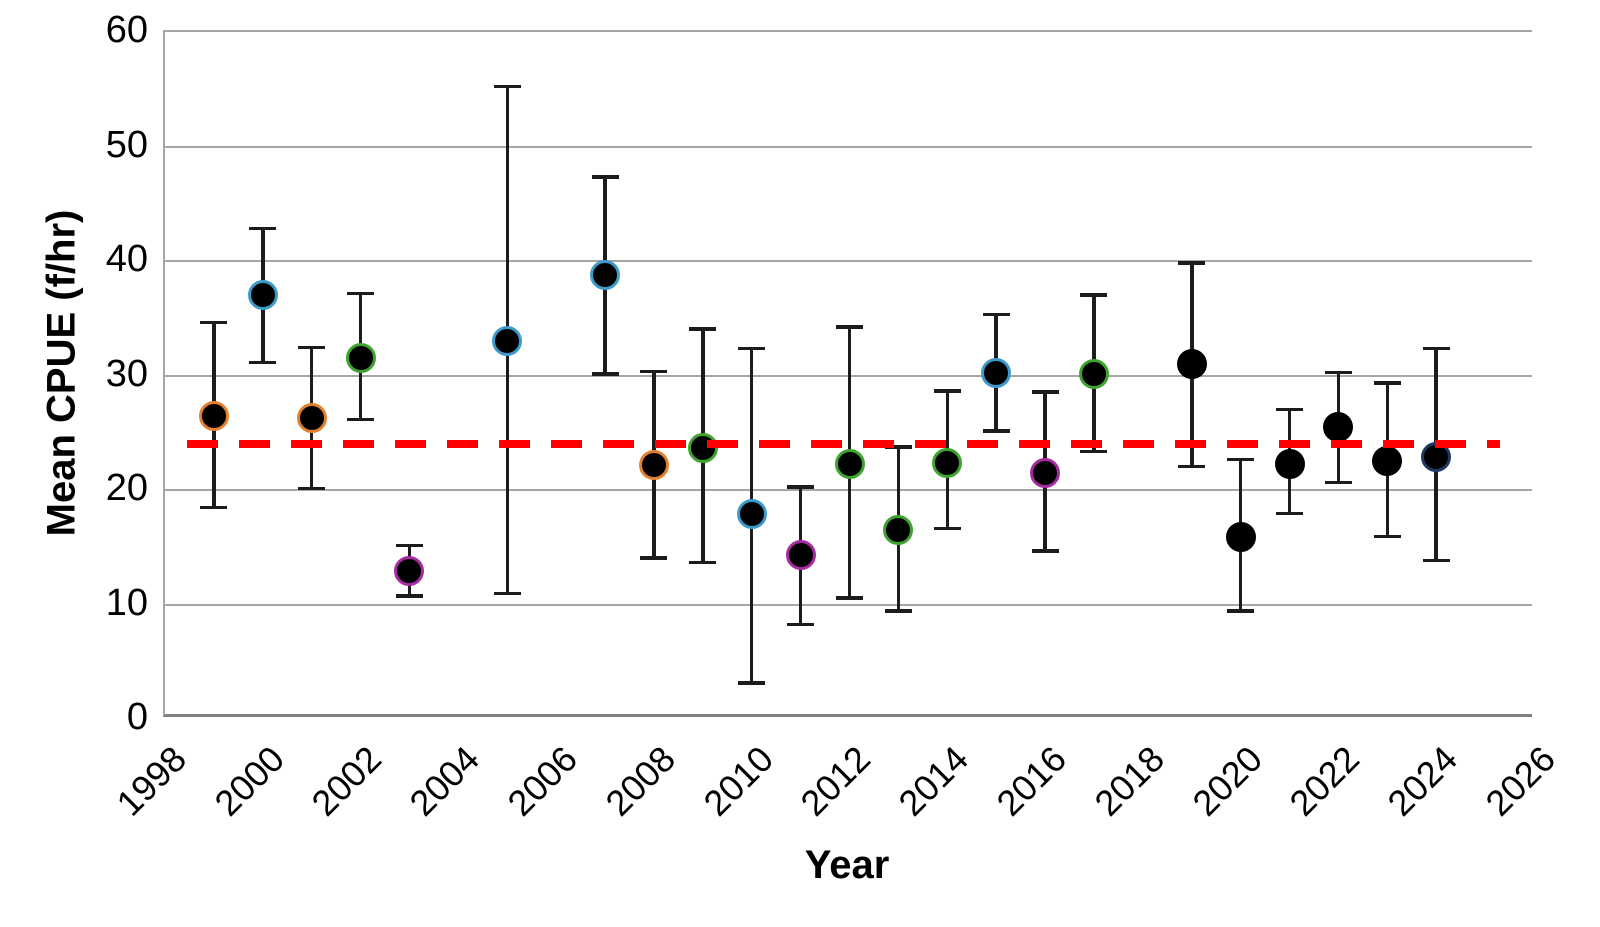 The width and height of the screenshot is (1600, 927). What do you see at coordinates (151, 781) in the screenshot?
I see `x-tick-label: 1998` at bounding box center [151, 781].